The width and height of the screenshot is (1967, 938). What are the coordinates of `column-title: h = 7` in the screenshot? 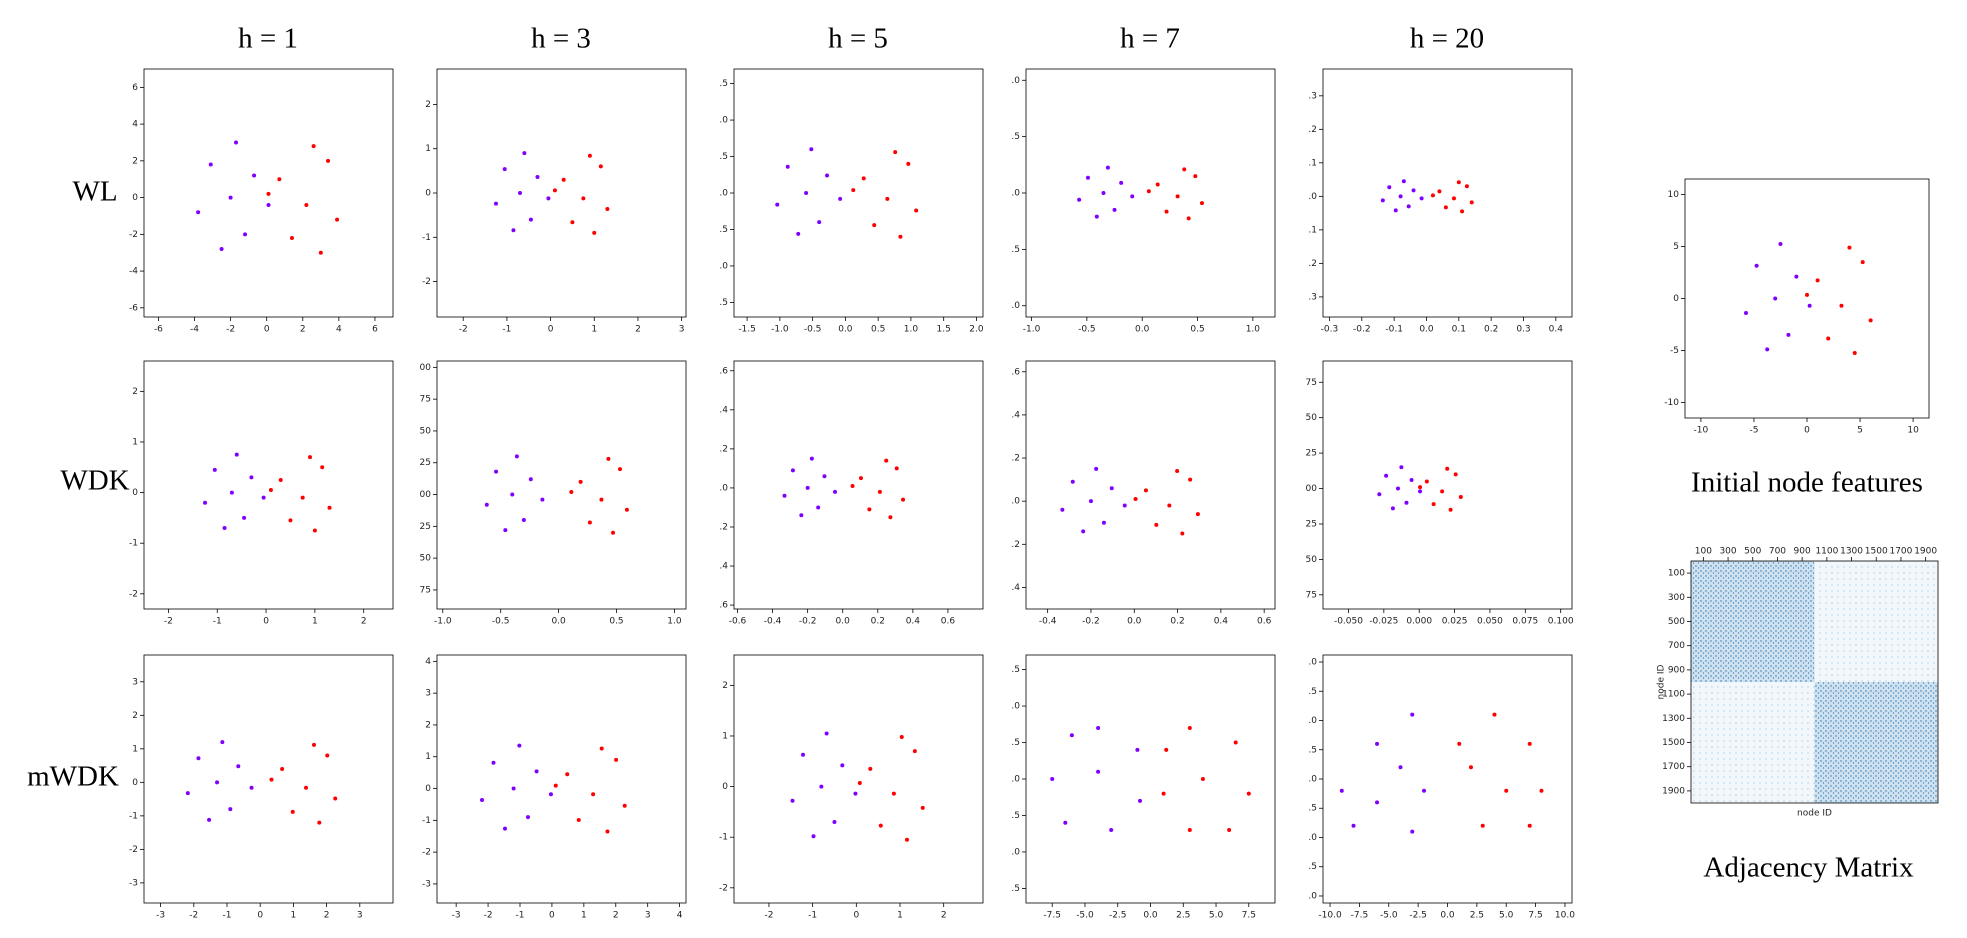 It's located at (1150, 39).